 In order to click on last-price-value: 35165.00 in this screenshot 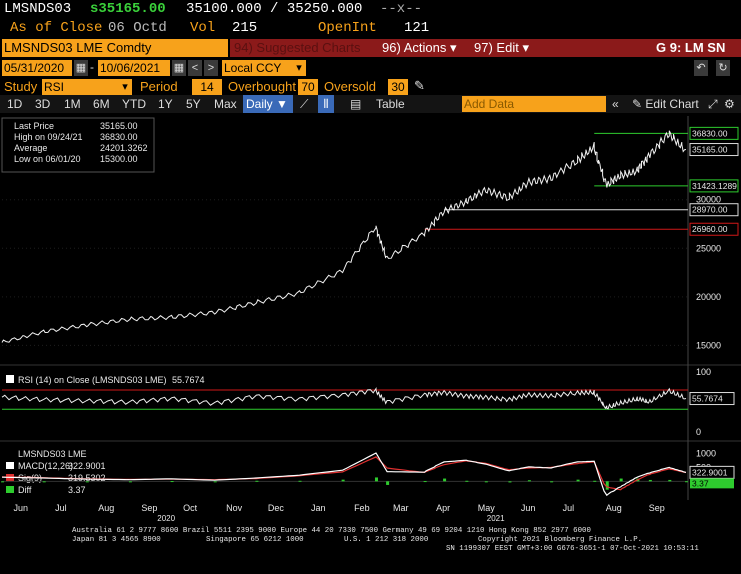, I will do `click(132, 9)`.